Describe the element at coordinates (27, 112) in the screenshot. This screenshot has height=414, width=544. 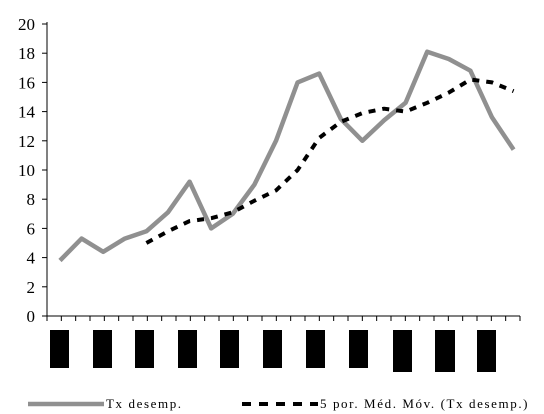
I see `y-tick-label-14: 14` at that location.